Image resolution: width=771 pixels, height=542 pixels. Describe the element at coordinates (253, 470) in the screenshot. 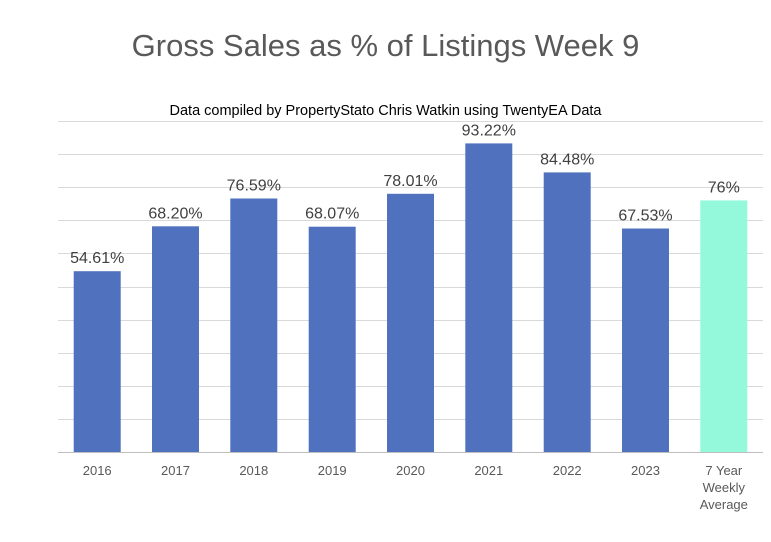

I see `category-label: 2018` at that location.